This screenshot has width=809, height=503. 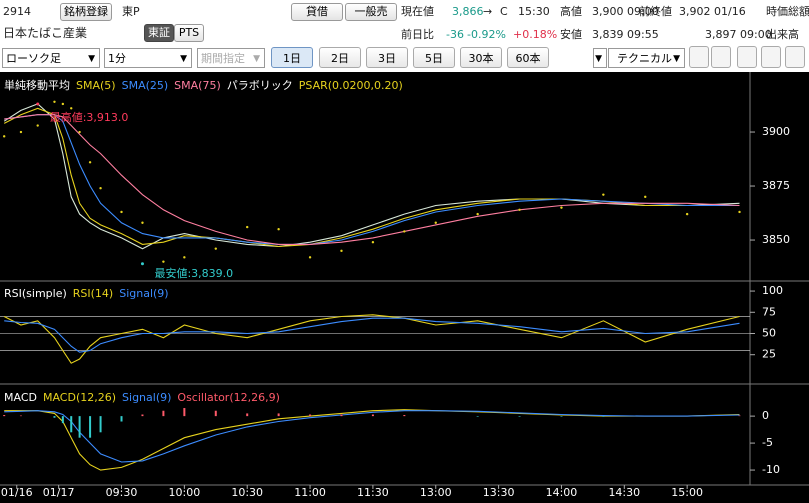 What do you see at coordinates (795, 57) in the screenshot?
I see `save-tool` at bounding box center [795, 57].